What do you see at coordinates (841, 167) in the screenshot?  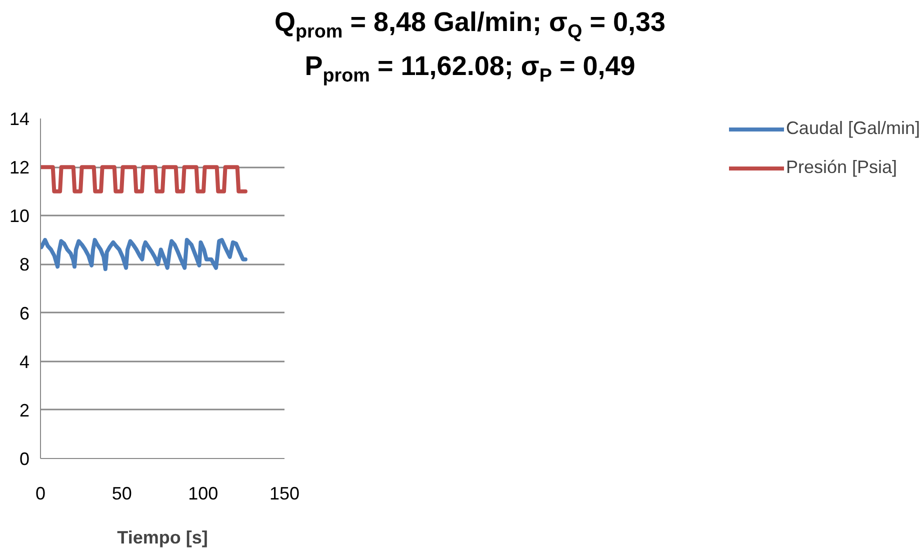 I see `legend-label: Presión [Psia]` at bounding box center [841, 167].